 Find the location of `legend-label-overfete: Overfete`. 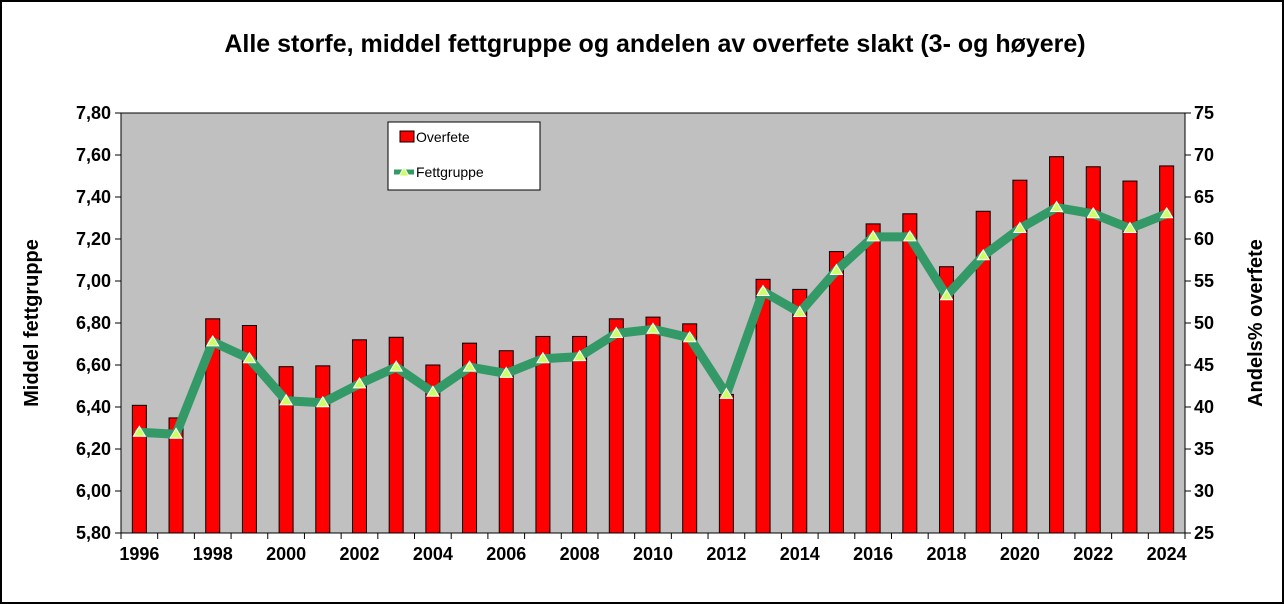

legend-label-overfete: Overfete is located at coordinates (443, 137).